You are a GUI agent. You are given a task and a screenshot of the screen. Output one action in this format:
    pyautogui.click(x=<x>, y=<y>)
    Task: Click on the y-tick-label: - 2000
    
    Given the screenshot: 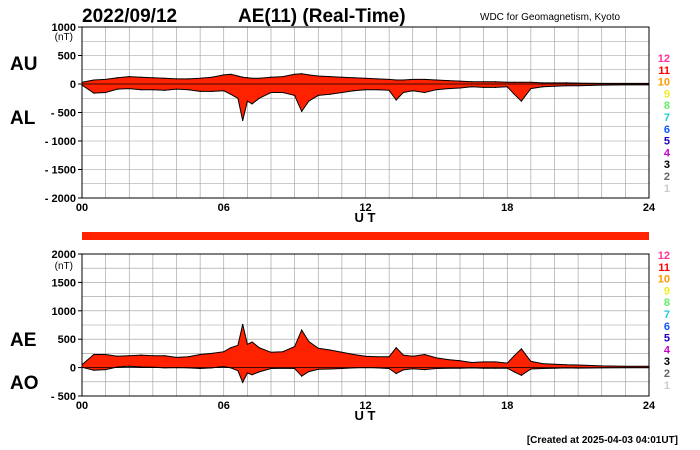 What is the action you would take?
    pyautogui.click(x=60, y=199)
    